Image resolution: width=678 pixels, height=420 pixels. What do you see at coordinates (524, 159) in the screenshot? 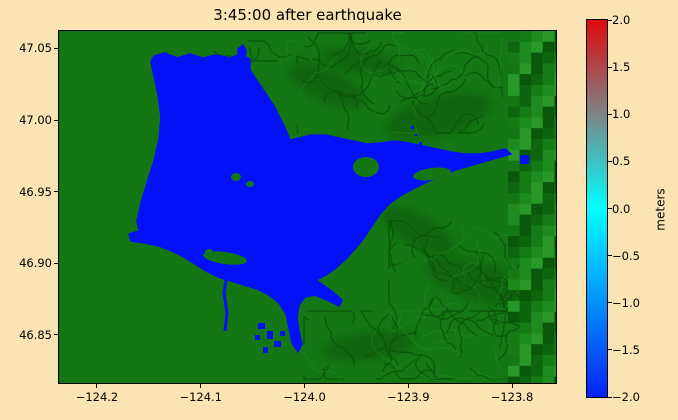
I see `lake` at bounding box center [524, 159].